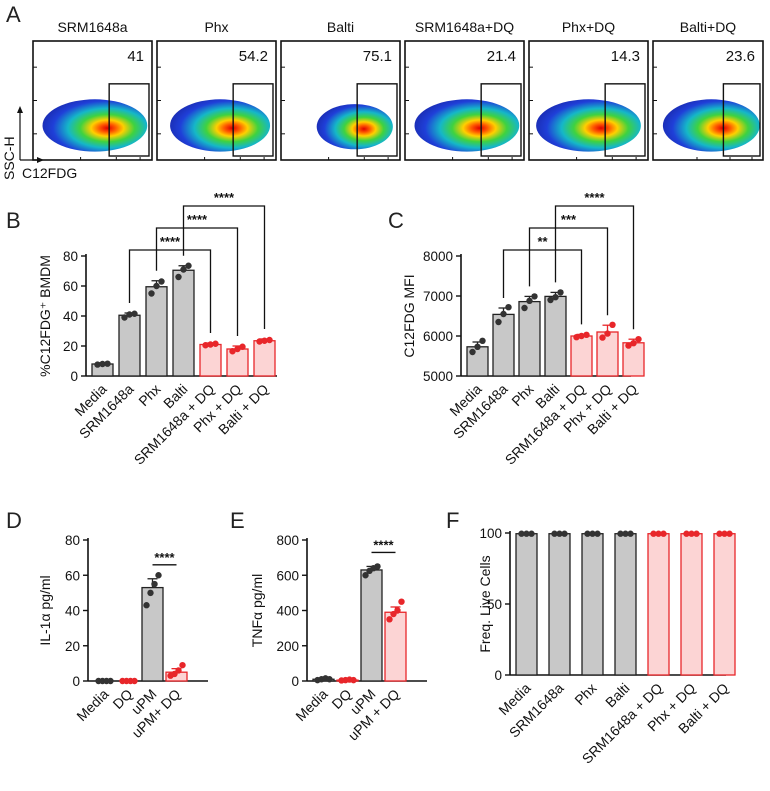 The image size is (770, 791). I want to click on significance-label: **, so click(542, 241).